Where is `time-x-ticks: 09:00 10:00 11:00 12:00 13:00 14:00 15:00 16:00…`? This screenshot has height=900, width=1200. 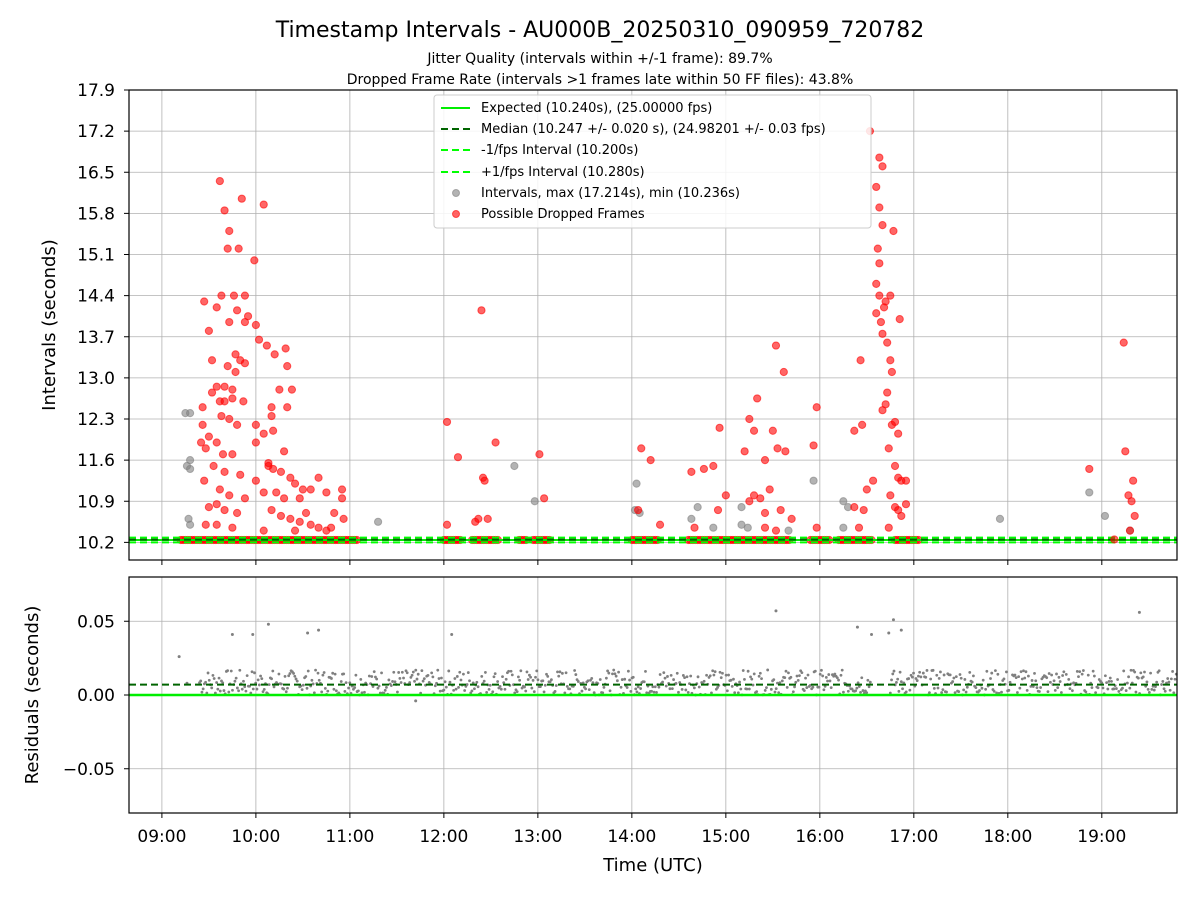
time-x-ticks: 09:00 10:00 11:00 12:00 13:00 14:00 15:00 16:00… is located at coordinates (631, 830).